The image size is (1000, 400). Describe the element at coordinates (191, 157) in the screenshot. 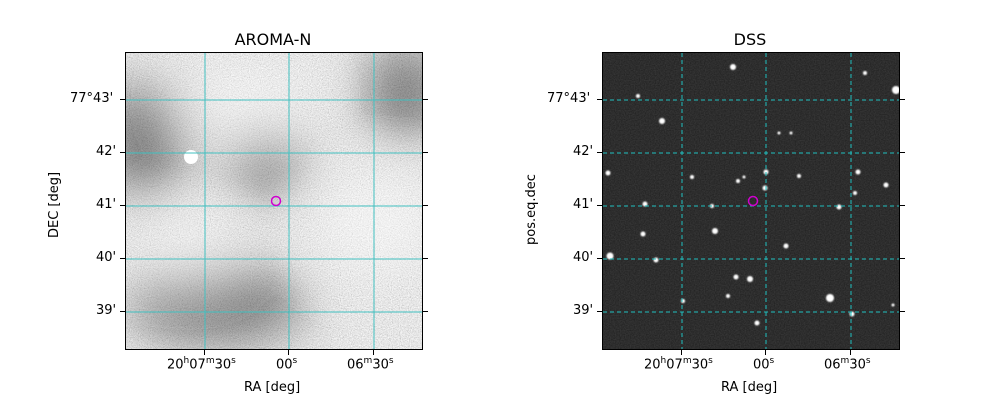

I see `bright-source` at that location.